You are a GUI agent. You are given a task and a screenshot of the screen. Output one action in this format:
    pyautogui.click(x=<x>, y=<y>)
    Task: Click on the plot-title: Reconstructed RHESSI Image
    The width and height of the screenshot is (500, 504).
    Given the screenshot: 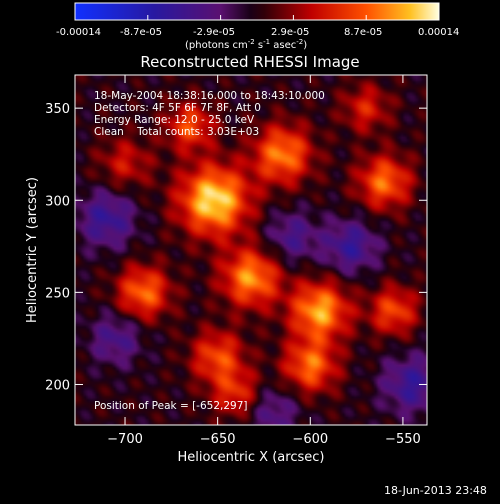 What is the action you would take?
    pyautogui.click(x=249, y=62)
    